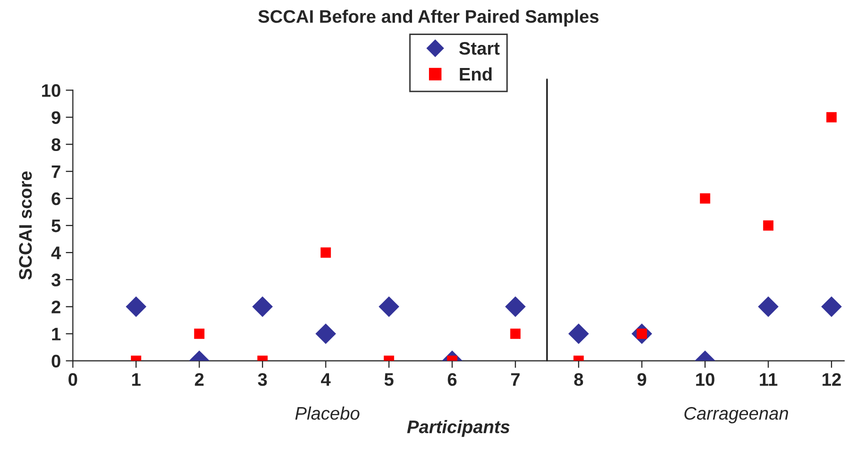 The width and height of the screenshot is (857, 451). What do you see at coordinates (479, 48) in the screenshot?
I see `legend-label: Start` at bounding box center [479, 48].